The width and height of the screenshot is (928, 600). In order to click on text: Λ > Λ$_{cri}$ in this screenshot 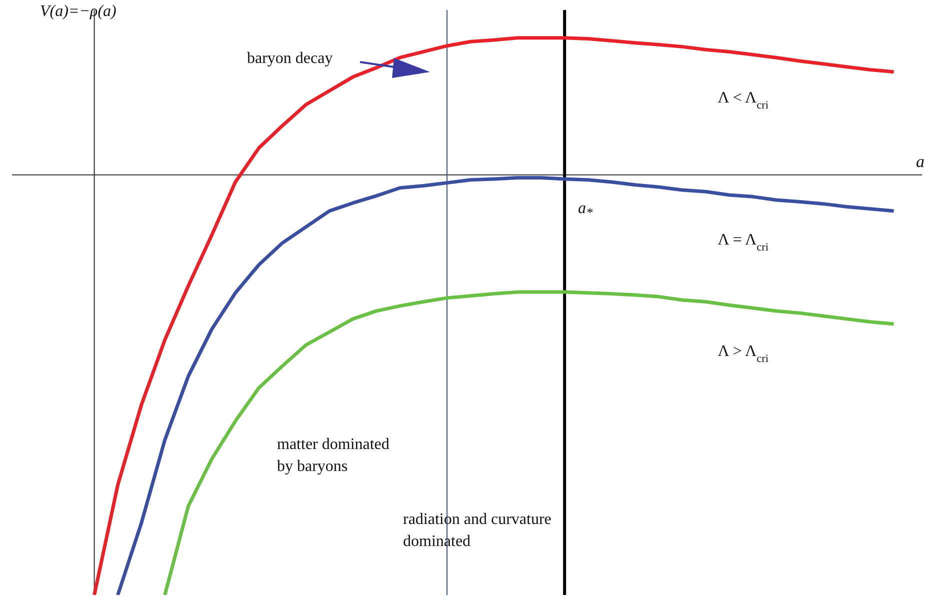, I will do `click(743, 354)`.